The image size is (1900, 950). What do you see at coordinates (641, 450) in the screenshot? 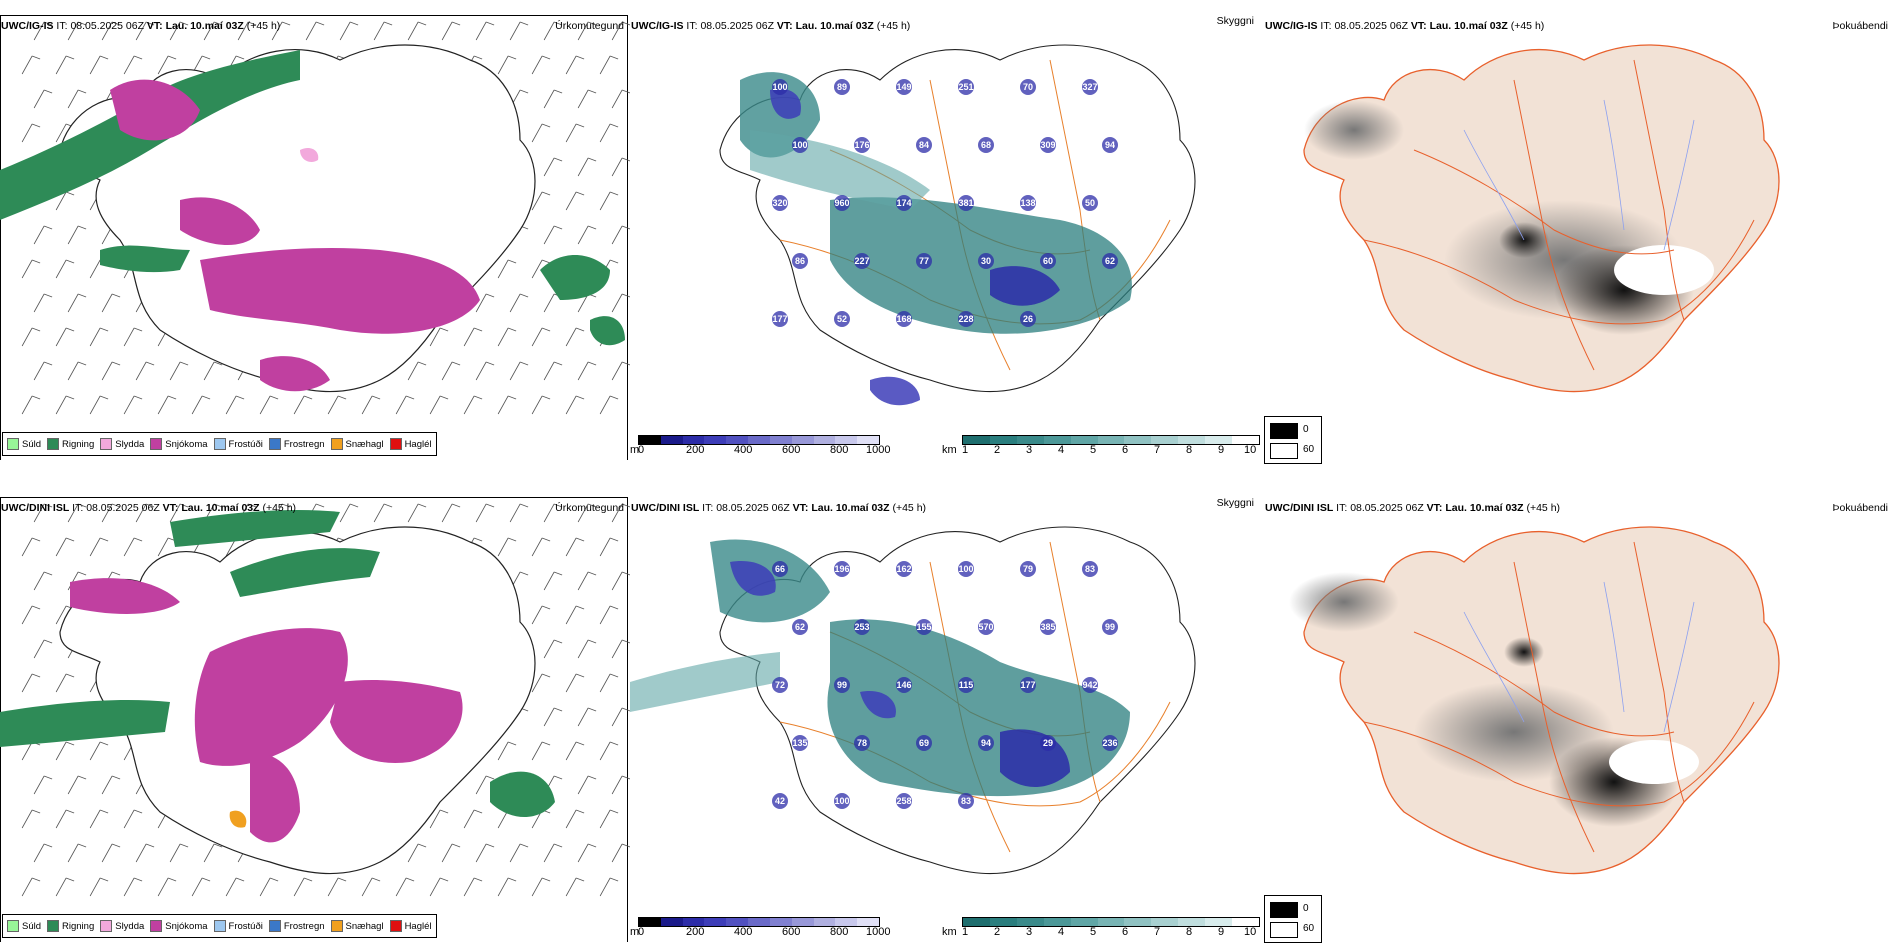
I see `height-tick: 0` at bounding box center [641, 450].